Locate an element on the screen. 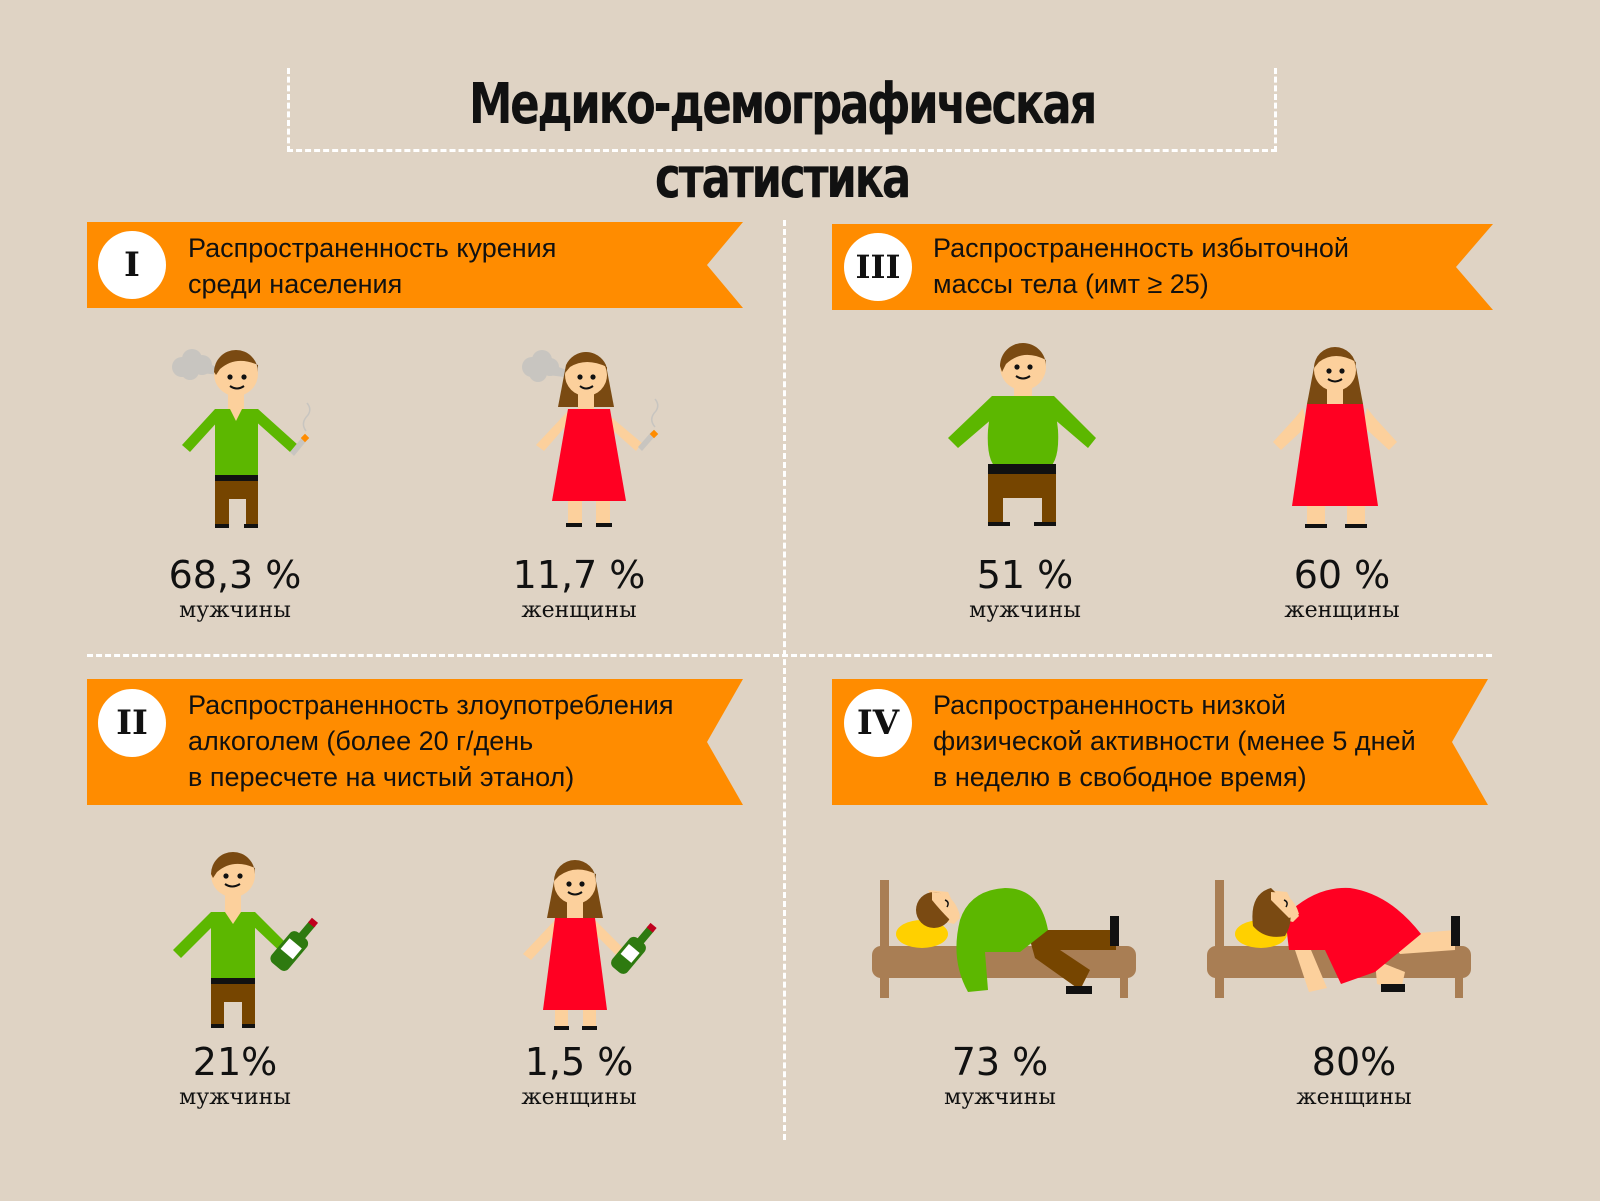 This screenshot has height=1201, width=1600. stat-value: 11,7 % is located at coordinates (579, 575).